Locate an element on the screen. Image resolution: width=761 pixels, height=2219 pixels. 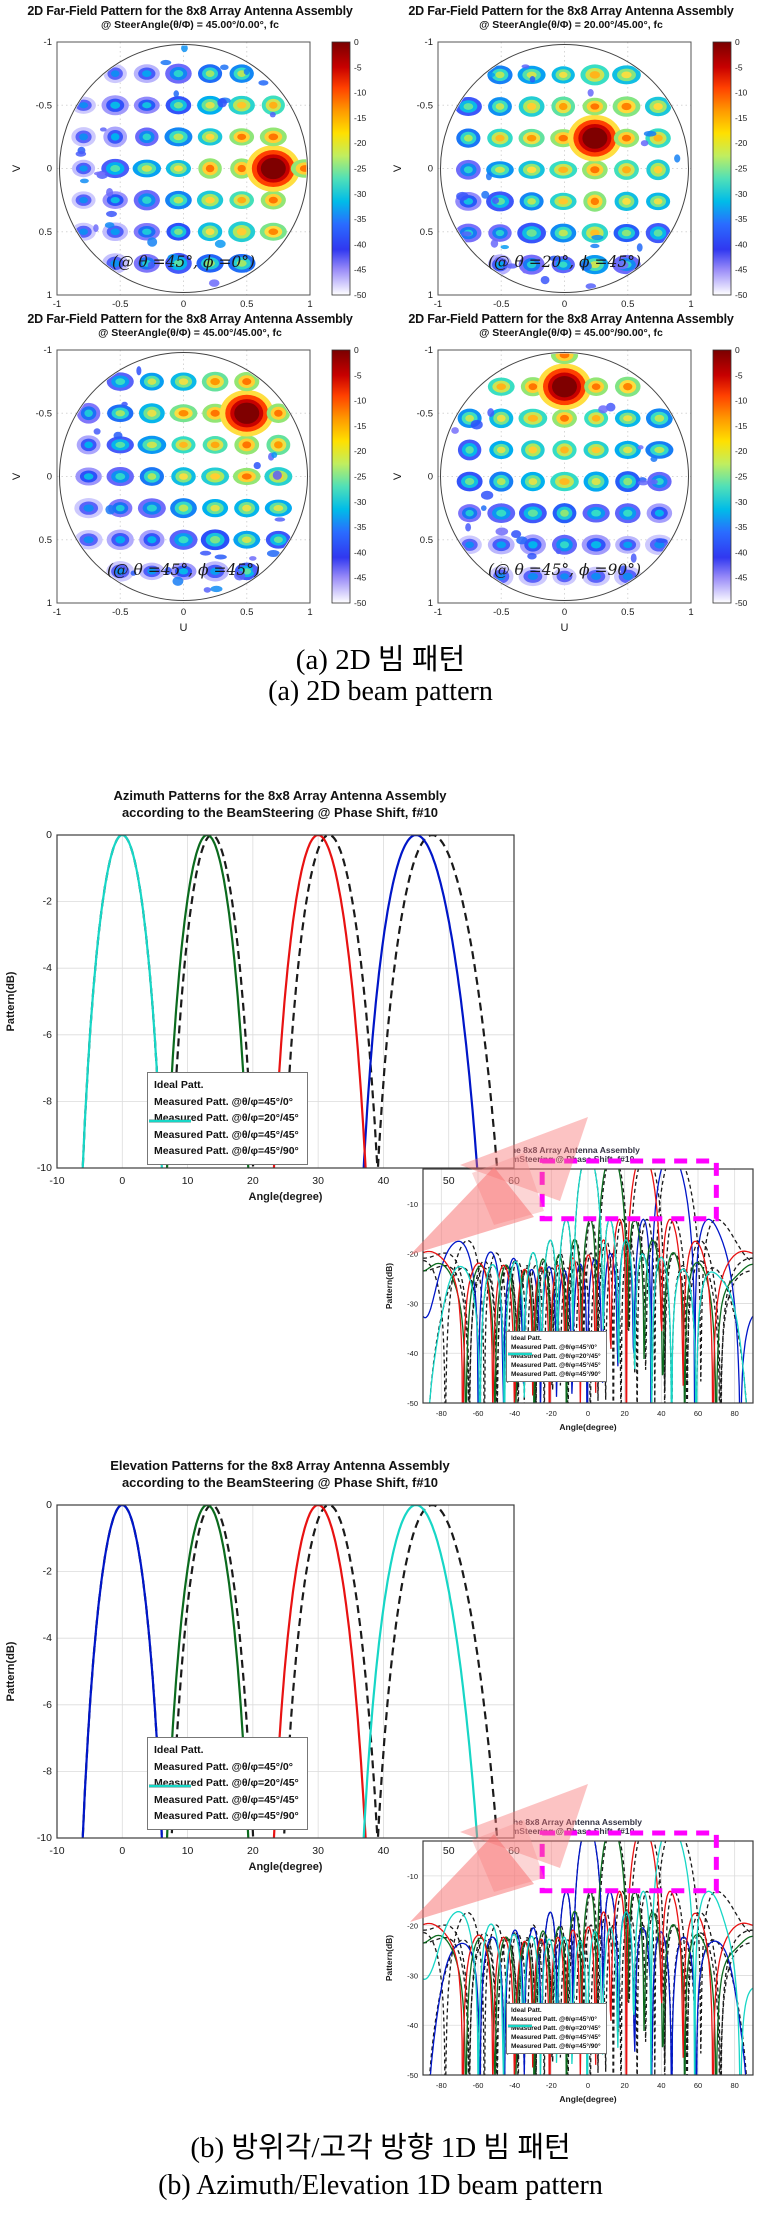
steer-angle-caption: (@ θ =45°, ϕ =90°) is located at coordinates (564, 570).